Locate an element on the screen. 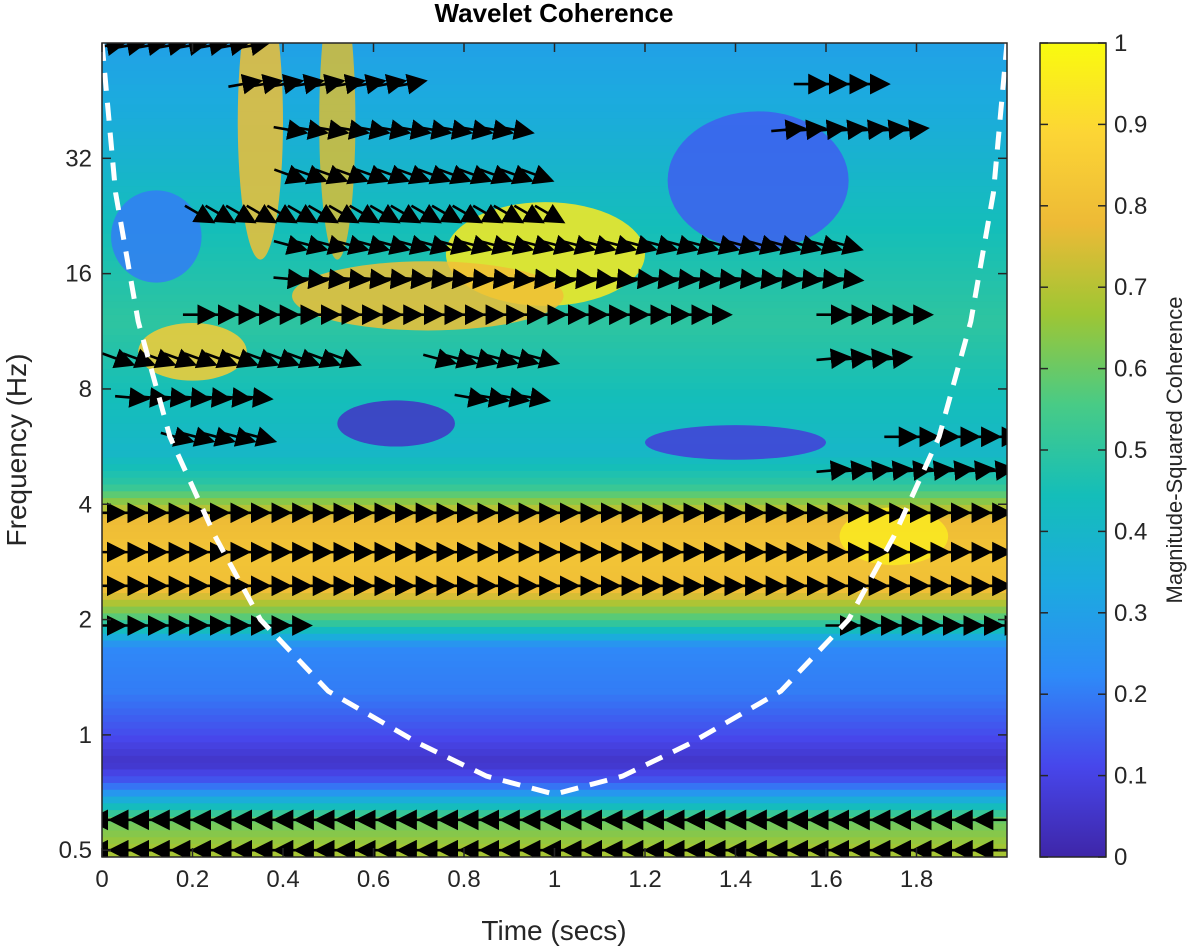  y-tick-label: 4 is located at coordinates (85, 504).